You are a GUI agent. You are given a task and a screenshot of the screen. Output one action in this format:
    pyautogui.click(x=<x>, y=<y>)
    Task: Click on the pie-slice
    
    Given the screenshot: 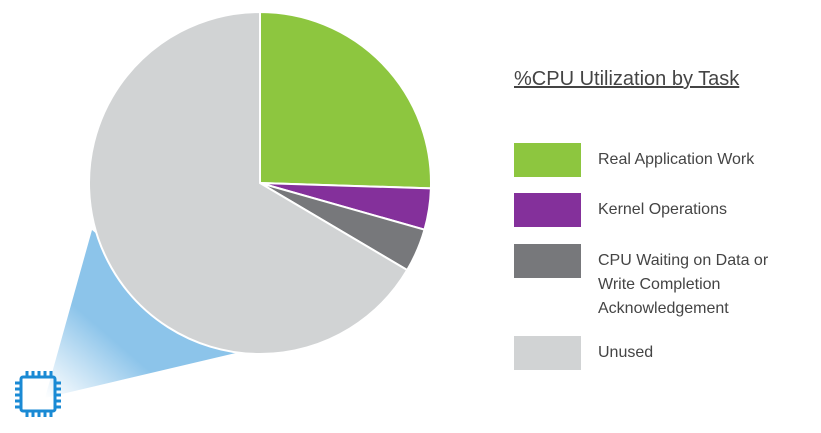 What is the action you would take?
    pyautogui.click(x=345, y=100)
    